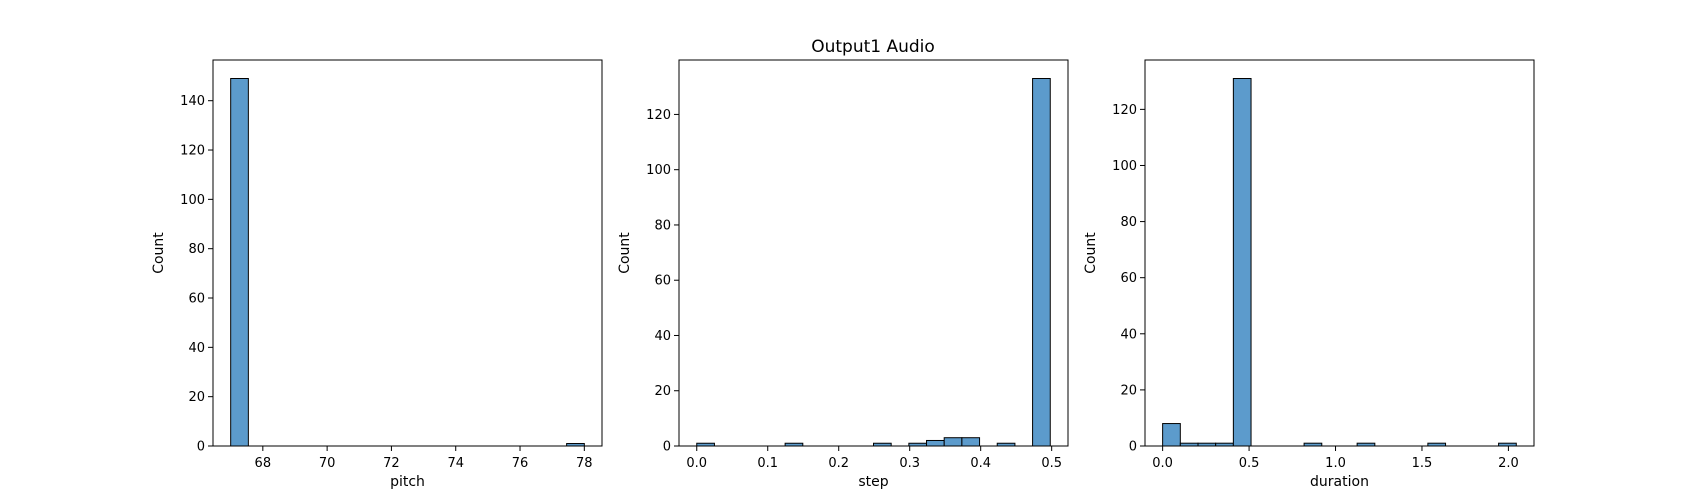  What do you see at coordinates (1335, 463) in the screenshot?
I see `x-tick-label: 1.0` at bounding box center [1335, 463].